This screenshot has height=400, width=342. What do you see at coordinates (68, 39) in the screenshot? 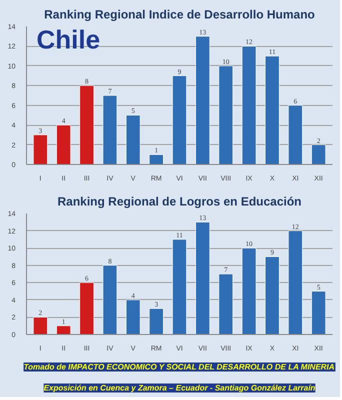
I see `annotation: Chile` at bounding box center [68, 39].